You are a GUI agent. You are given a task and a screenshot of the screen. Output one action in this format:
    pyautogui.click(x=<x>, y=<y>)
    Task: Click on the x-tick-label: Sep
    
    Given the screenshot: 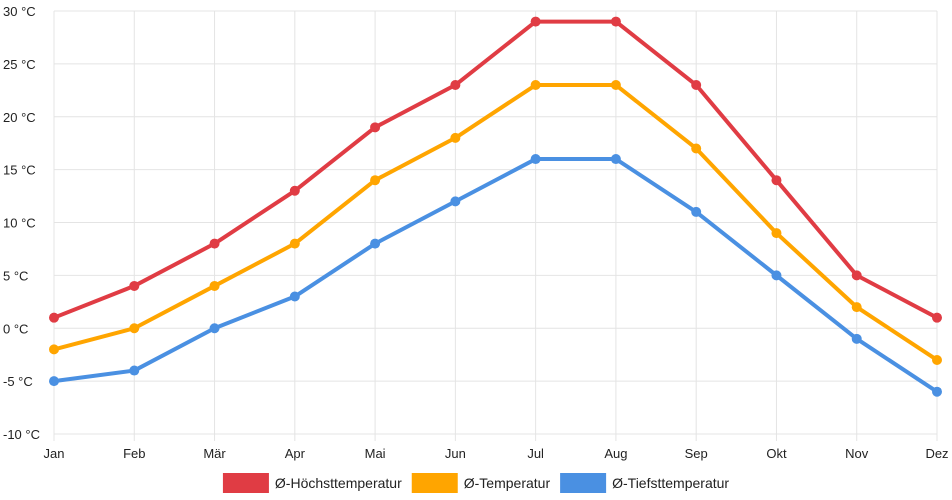 What is the action you would take?
    pyautogui.click(x=696, y=453)
    